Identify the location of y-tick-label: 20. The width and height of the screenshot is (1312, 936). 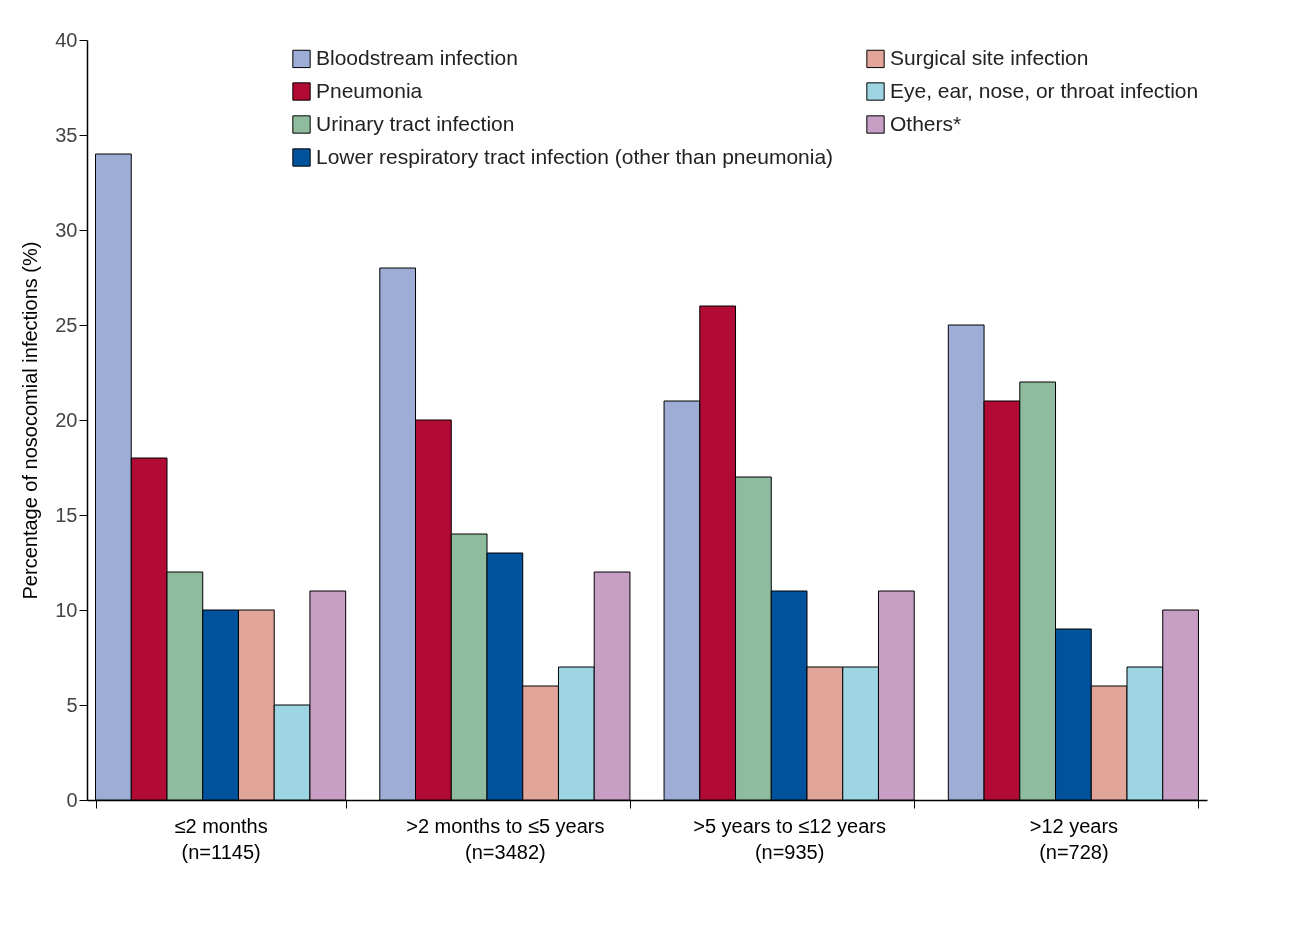
(66, 419).